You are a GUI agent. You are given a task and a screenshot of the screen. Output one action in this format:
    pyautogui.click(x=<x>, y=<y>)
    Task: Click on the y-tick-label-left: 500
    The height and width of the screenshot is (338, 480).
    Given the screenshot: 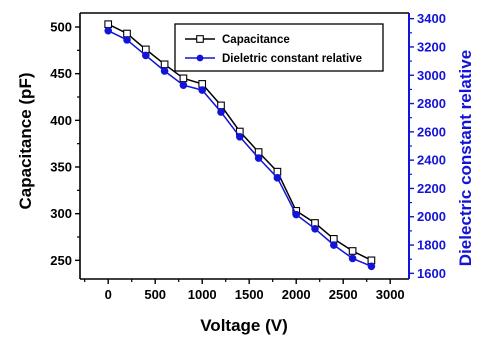 What is the action you would take?
    pyautogui.click(x=61, y=27)
    